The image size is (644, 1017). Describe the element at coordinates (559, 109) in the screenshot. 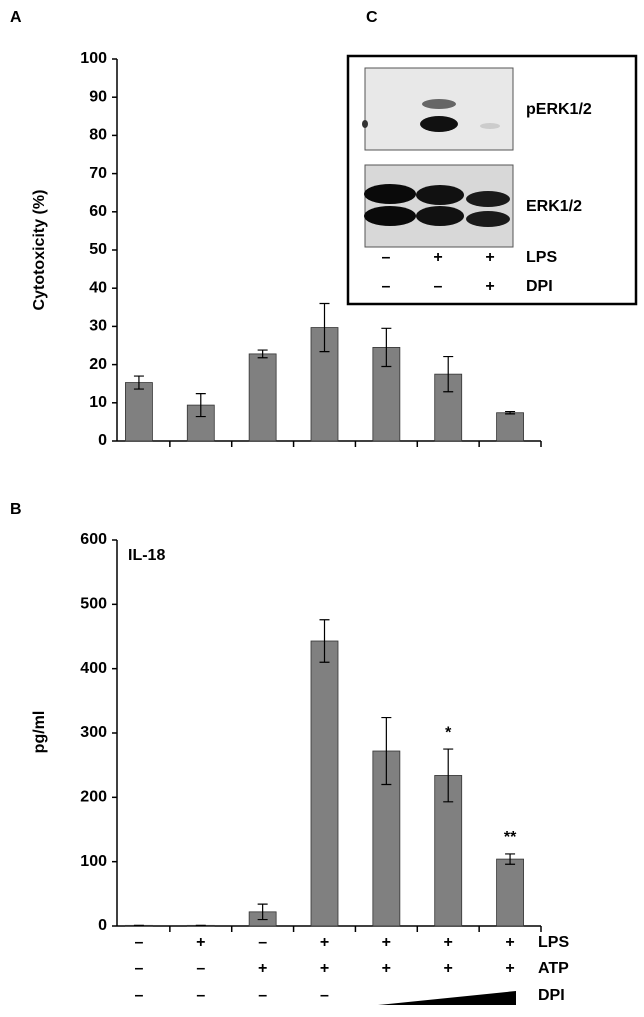

I see `band-label: pERK1/2` at that location.